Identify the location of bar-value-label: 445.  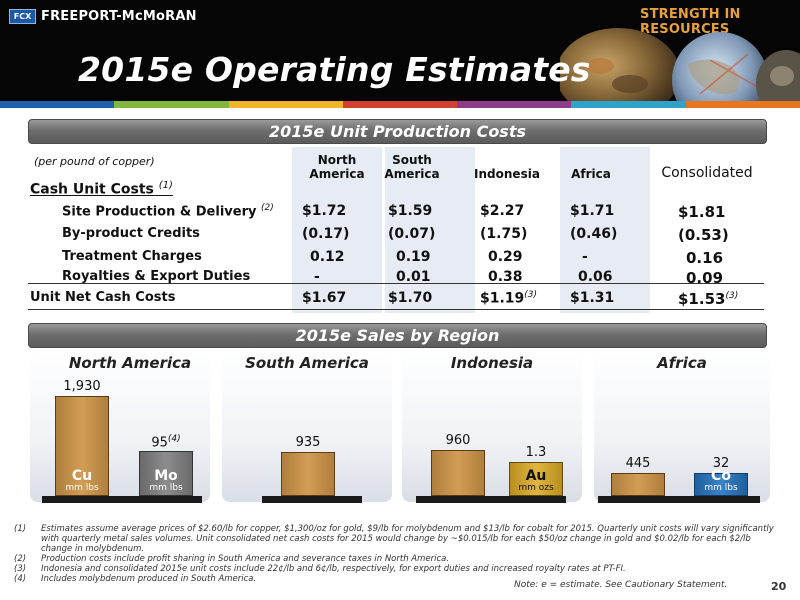
(638, 463).